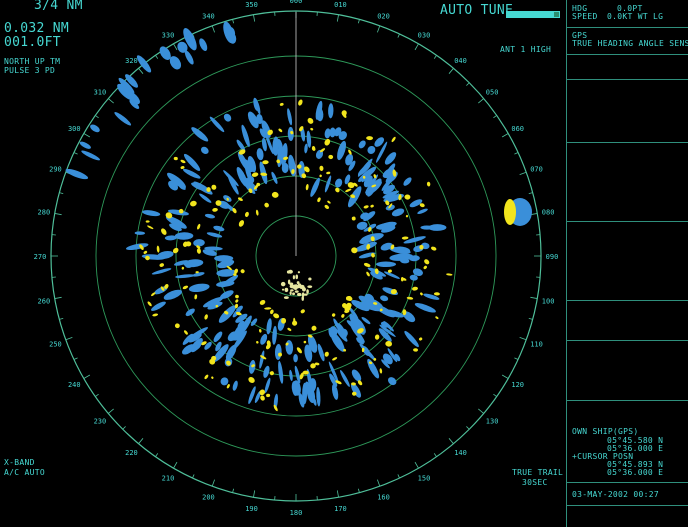  What do you see at coordinates (525, 49) in the screenshot?
I see `antenna-label: ANT 1 HIGH` at bounding box center [525, 49].